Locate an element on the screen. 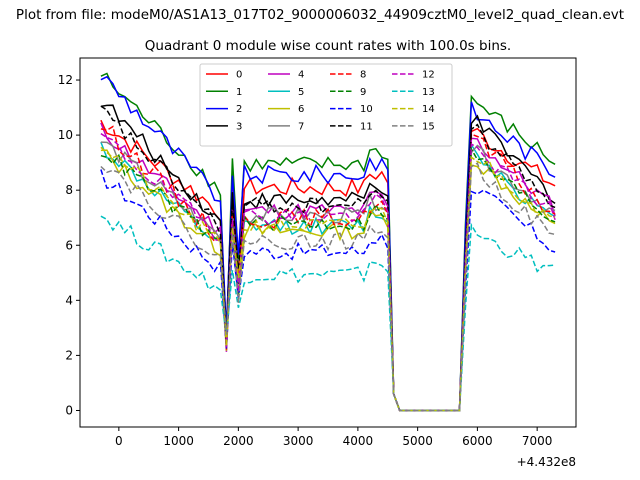 Image resolution: width=640 pixels, height=480 pixels. legend-label-4: 4 is located at coordinates (301, 75).